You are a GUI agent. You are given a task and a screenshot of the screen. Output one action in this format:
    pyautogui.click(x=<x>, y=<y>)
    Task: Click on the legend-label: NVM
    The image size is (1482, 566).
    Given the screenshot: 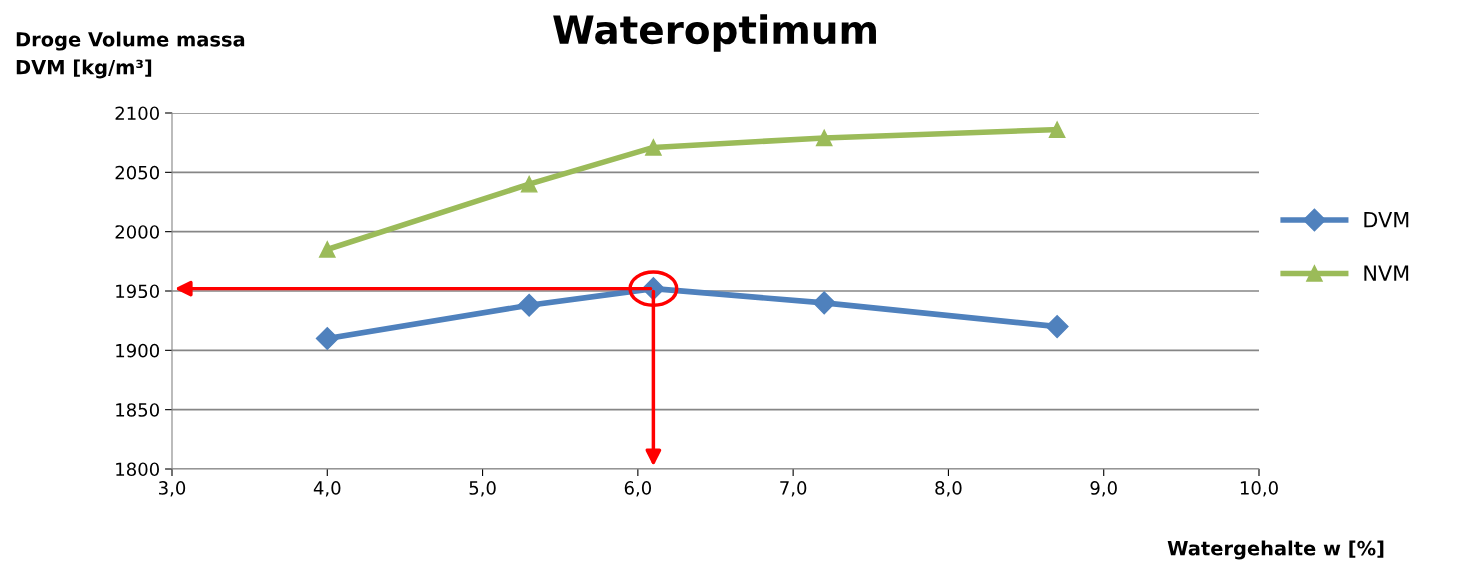 What is the action you would take?
    pyautogui.click(x=1386, y=273)
    